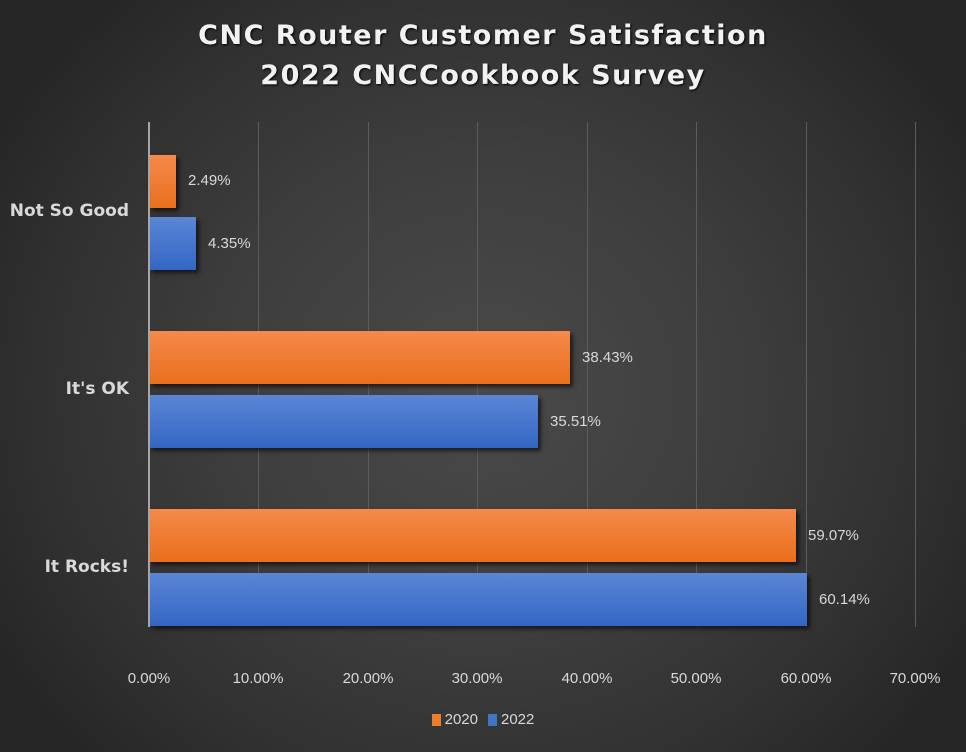 This screenshot has width=966, height=752. Describe the element at coordinates (915, 678) in the screenshot. I see `x-tick-label: 70.00%` at that location.